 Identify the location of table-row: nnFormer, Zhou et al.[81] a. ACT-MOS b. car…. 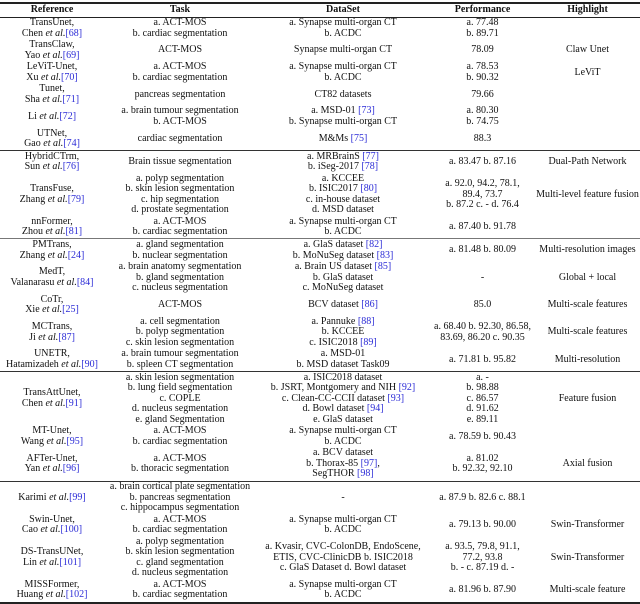
(320, 227).